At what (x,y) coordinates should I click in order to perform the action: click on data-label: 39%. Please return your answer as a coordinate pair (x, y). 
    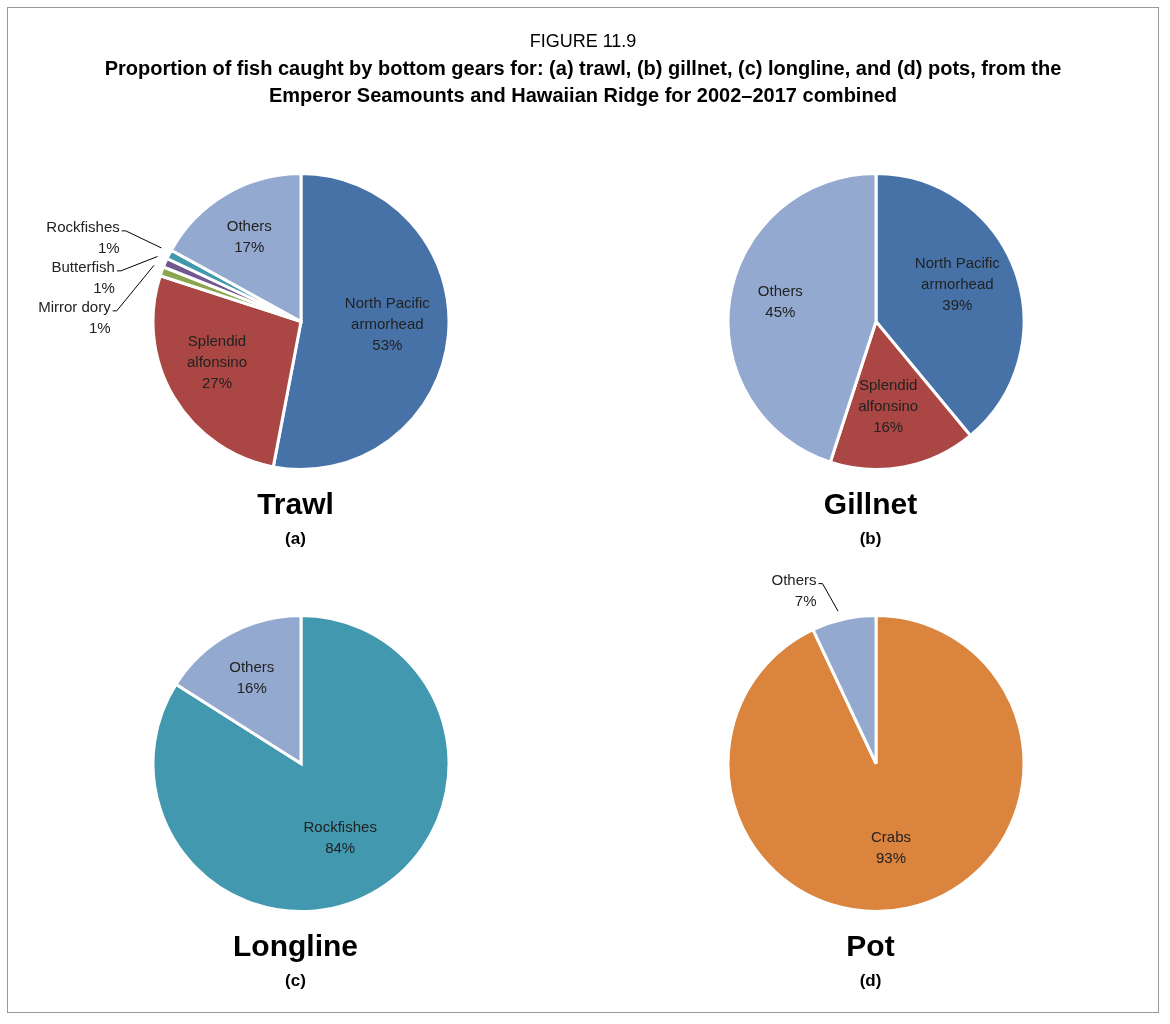
    Looking at the image, I should click on (956, 305).